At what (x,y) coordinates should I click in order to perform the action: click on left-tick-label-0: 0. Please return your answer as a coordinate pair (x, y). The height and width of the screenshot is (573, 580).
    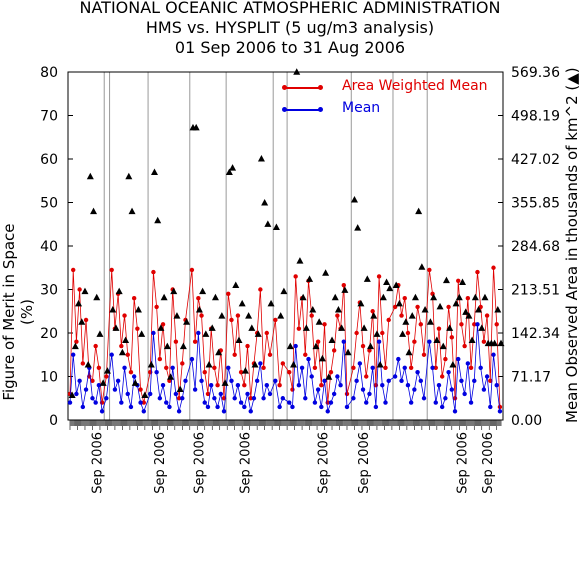
    Looking at the image, I should click on (53, 421).